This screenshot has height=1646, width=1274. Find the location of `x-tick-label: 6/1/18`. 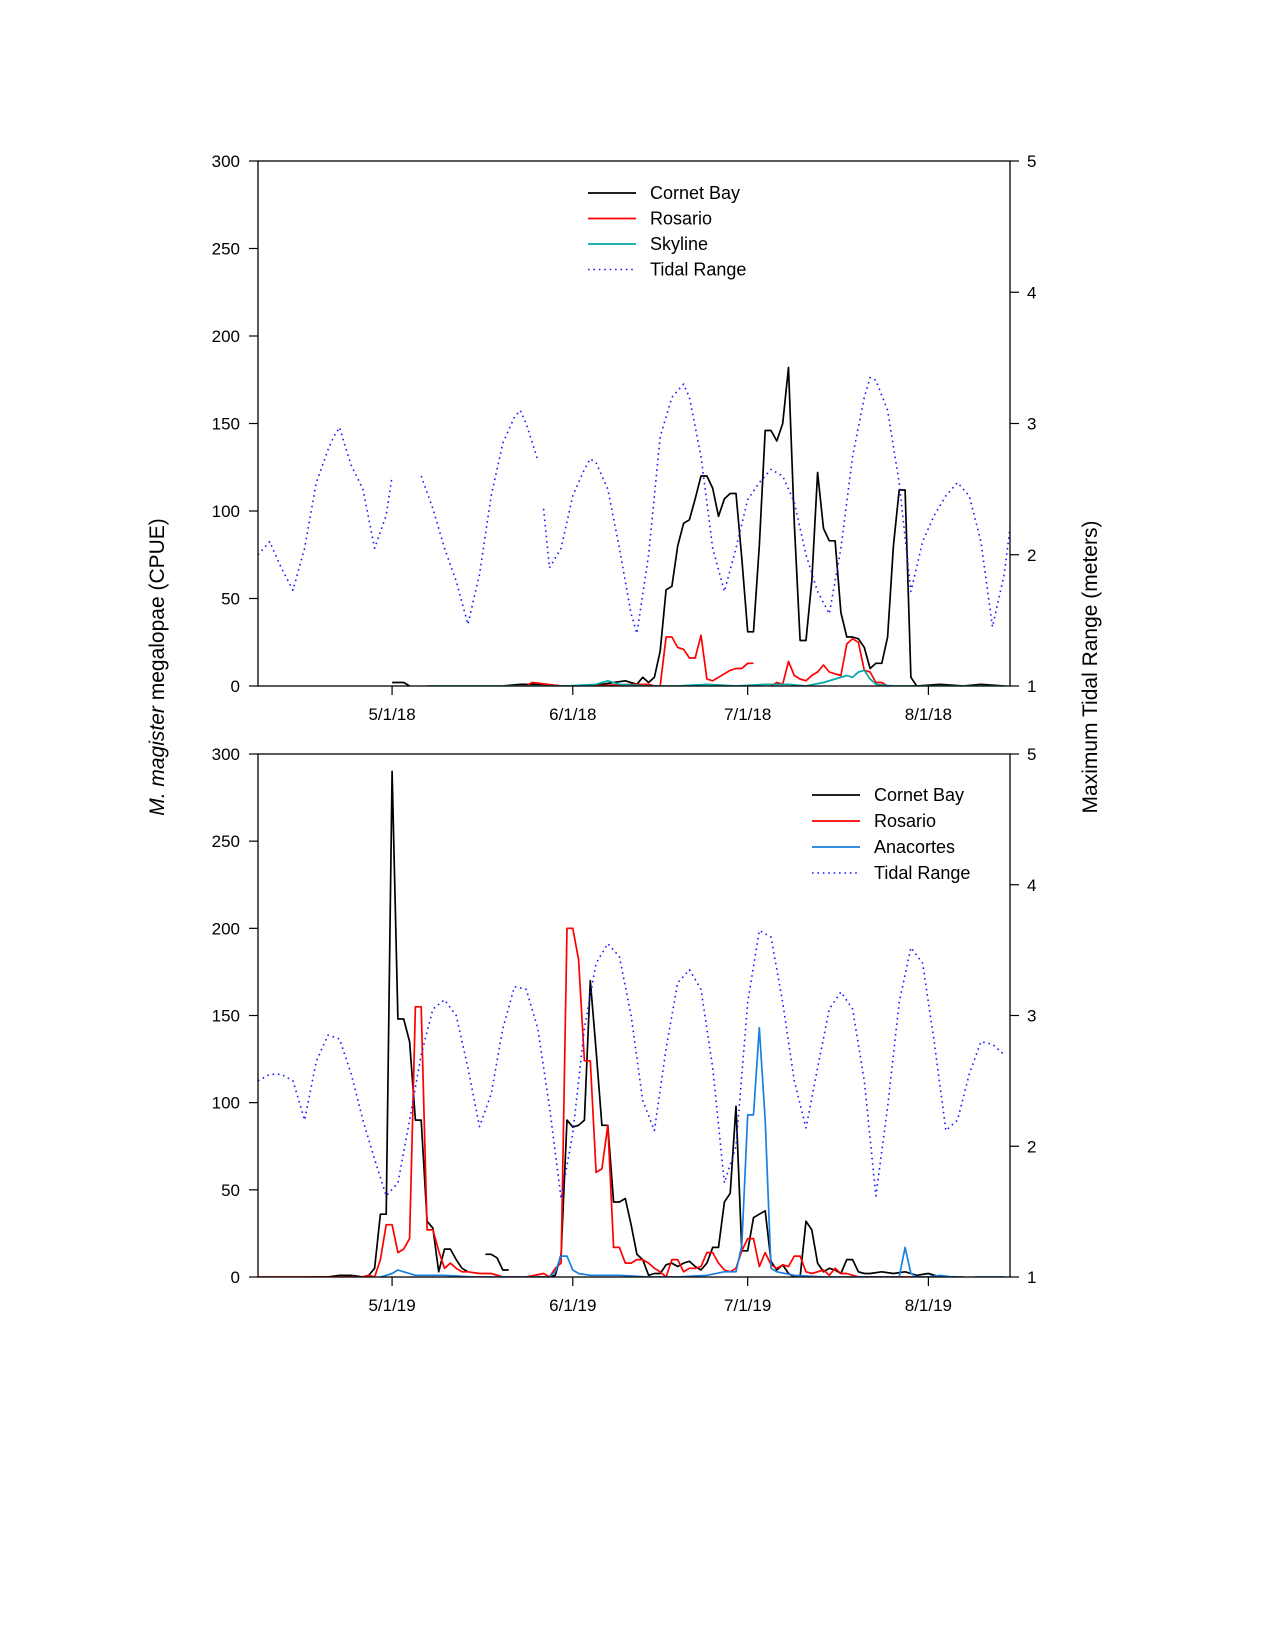

x-tick-label: 6/1/18 is located at coordinates (572, 714).